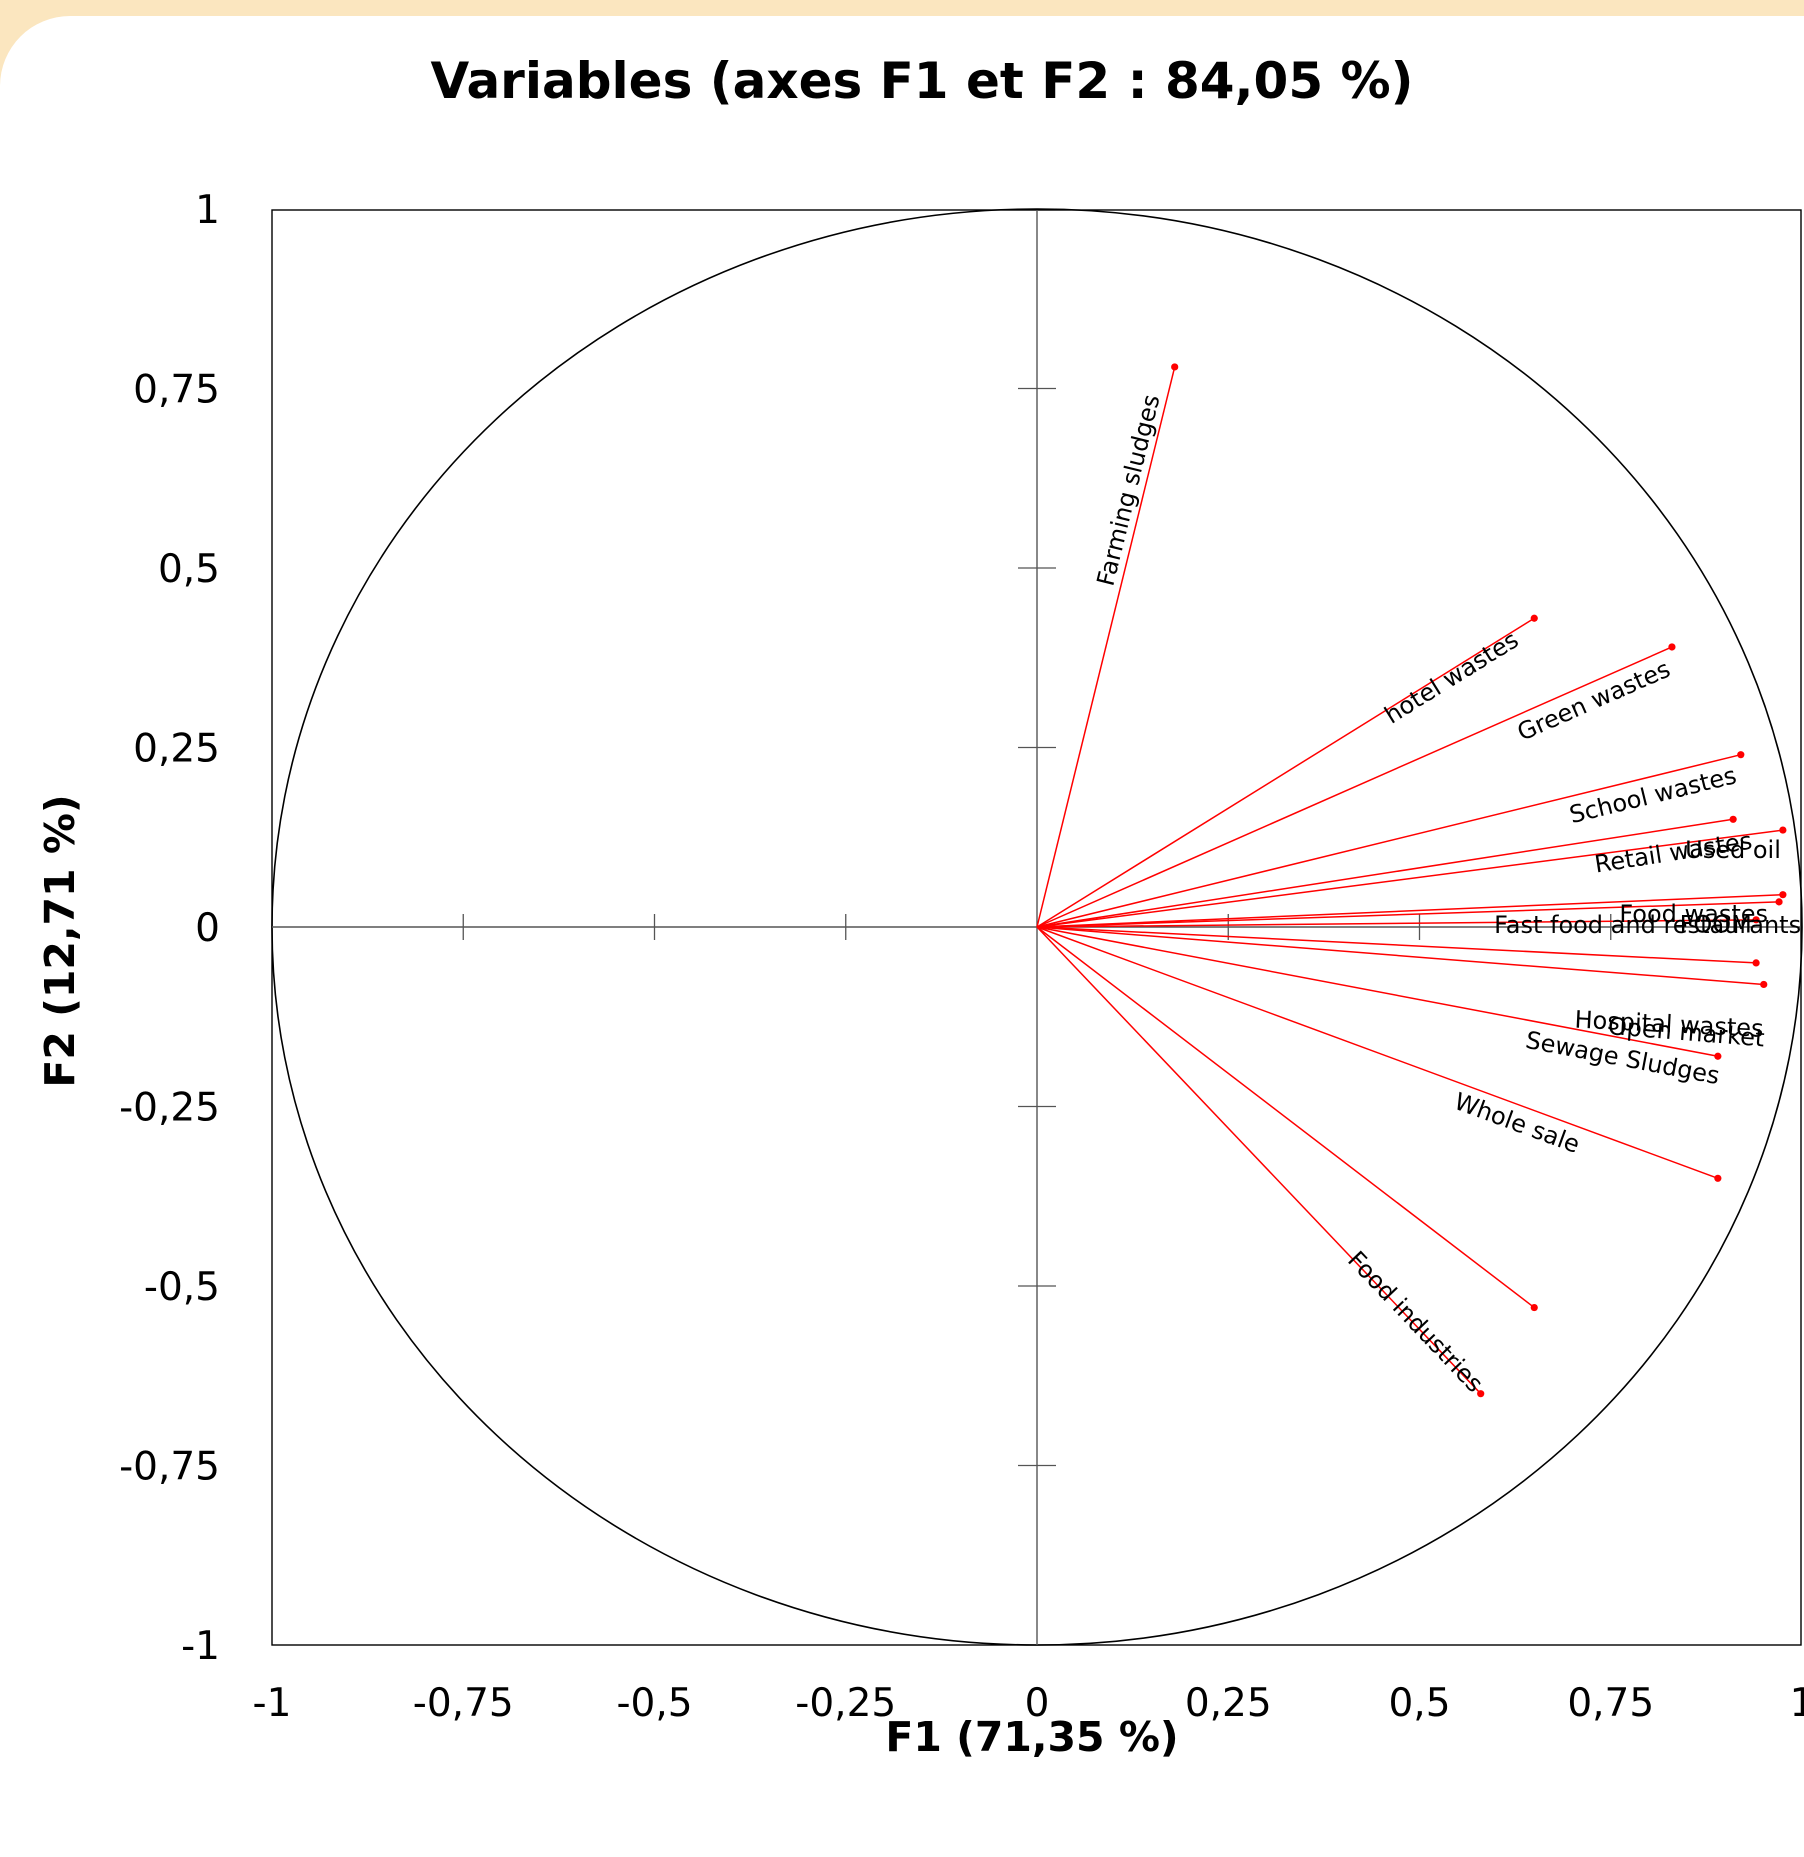 This screenshot has height=1857, width=1804. I want to click on x-tick-label: -1, so click(272, 1703).